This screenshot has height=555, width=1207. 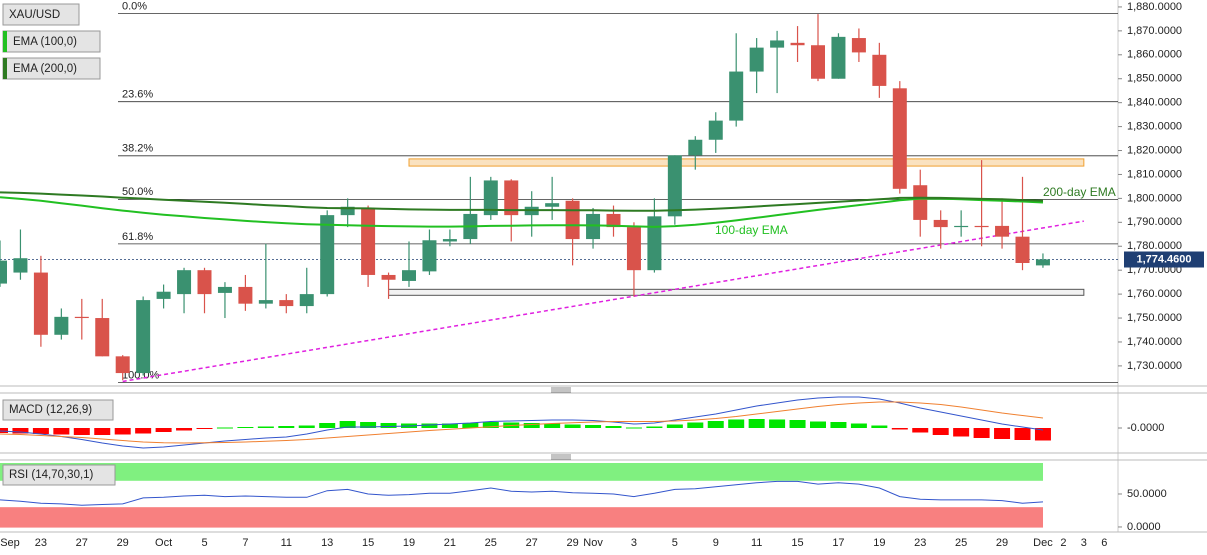 What do you see at coordinates (1154, 198) in the screenshot?
I see `y-tick-label: 1,800.0000` at bounding box center [1154, 198].